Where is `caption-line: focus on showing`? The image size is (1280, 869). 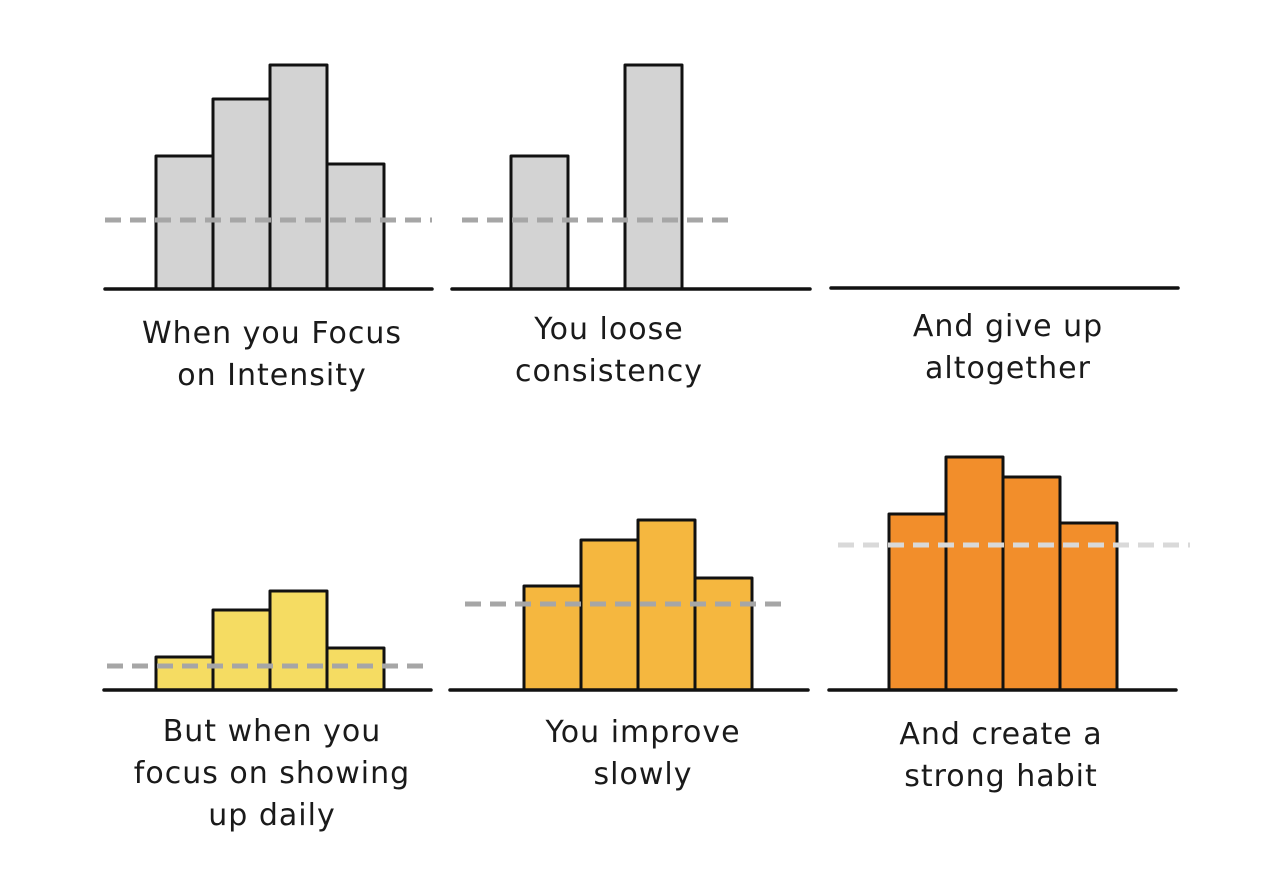
caption-line: focus on showing is located at coordinates (272, 773).